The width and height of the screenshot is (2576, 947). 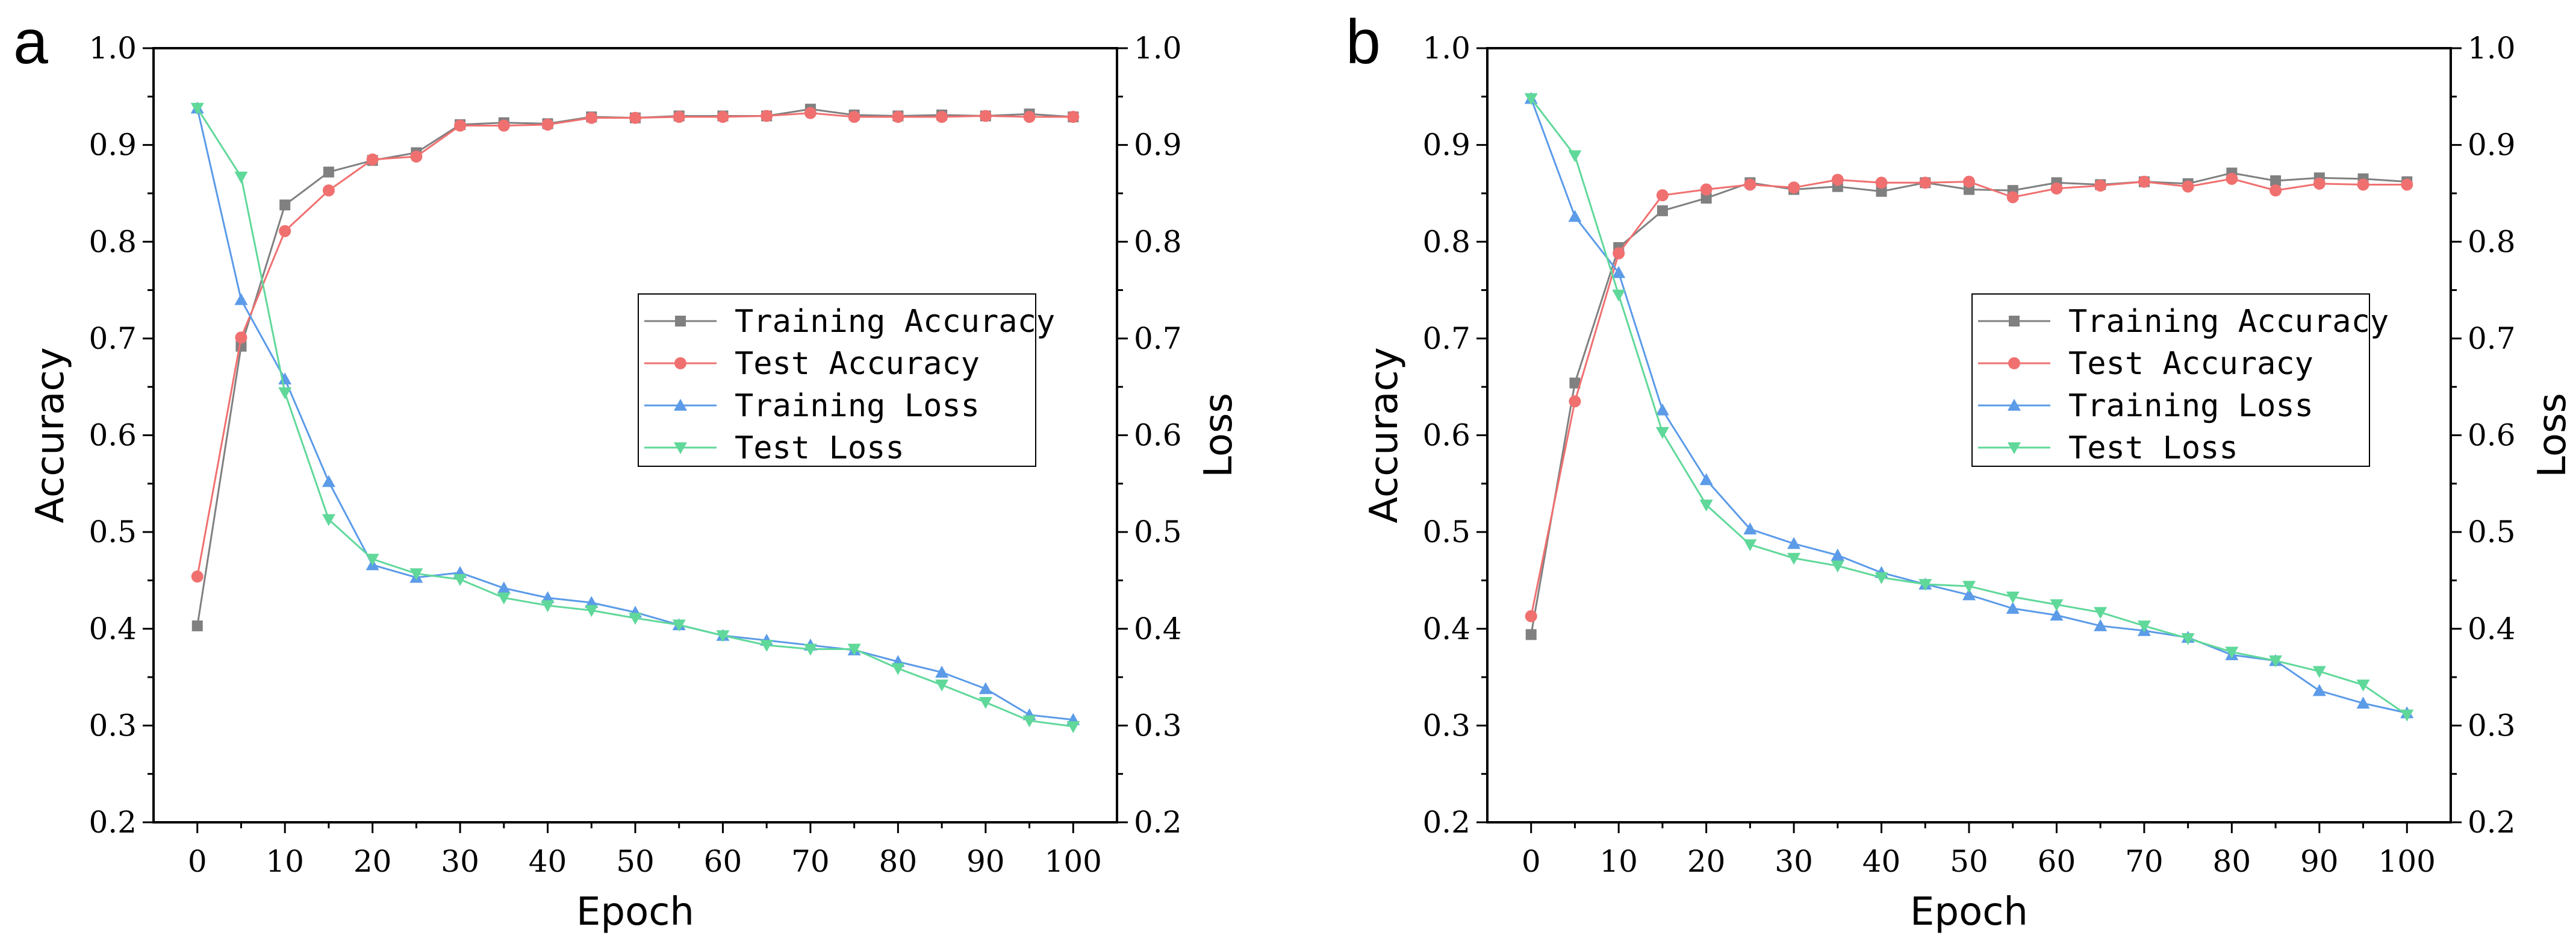 What do you see at coordinates (1219, 435) in the screenshot?
I see `y2-axis-title: Loss` at bounding box center [1219, 435].